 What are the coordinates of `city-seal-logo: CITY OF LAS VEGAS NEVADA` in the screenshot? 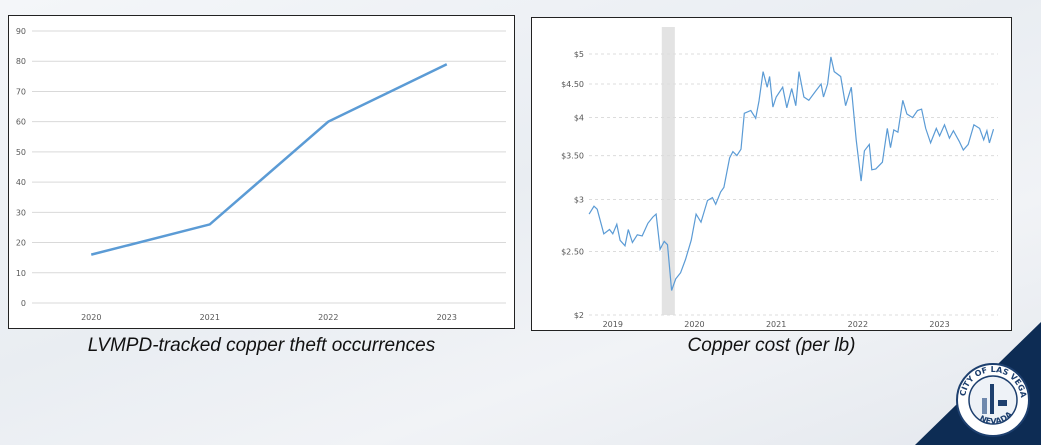 It's located at (992, 399).